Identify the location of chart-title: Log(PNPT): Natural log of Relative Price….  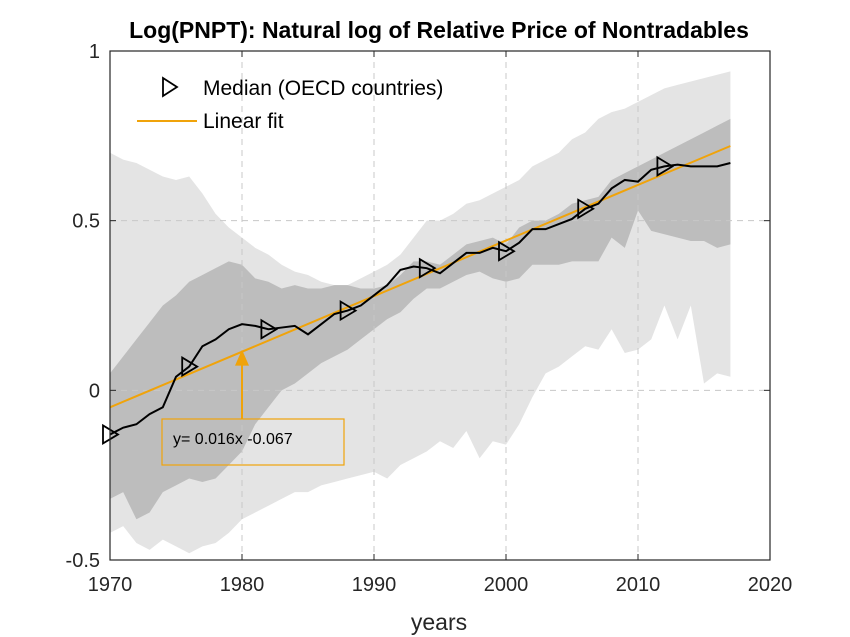
(439, 30).